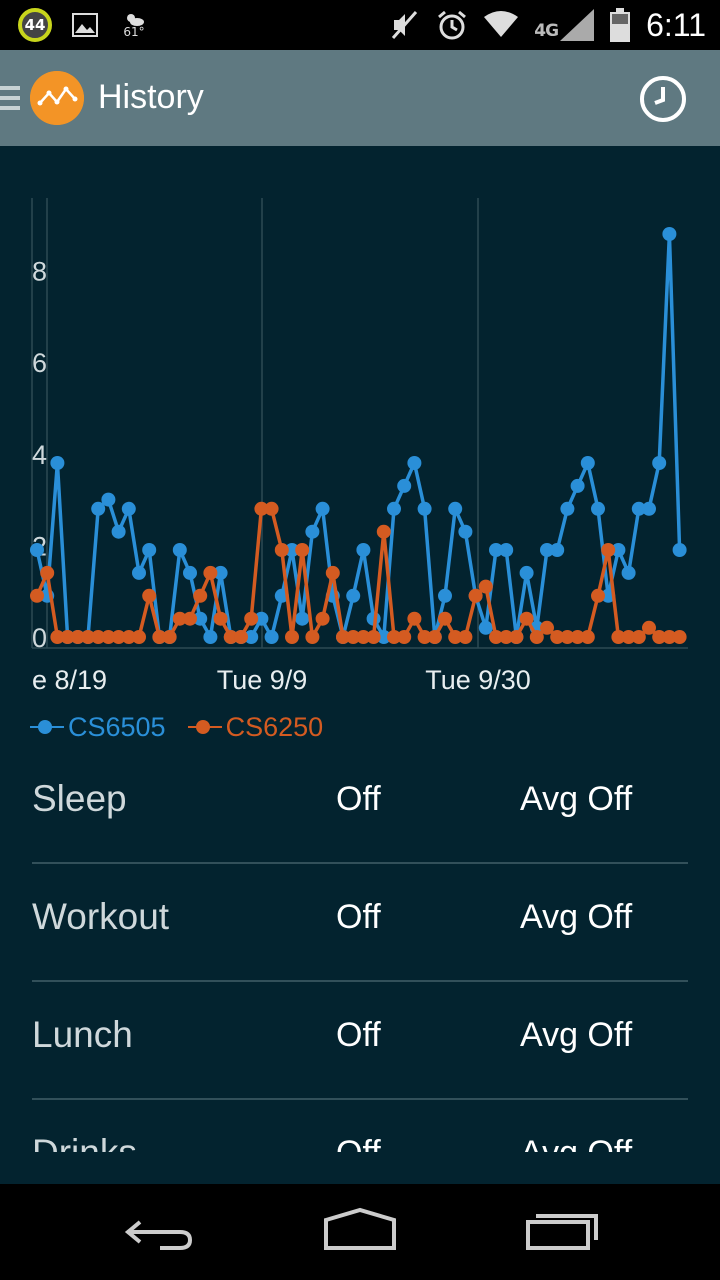  What do you see at coordinates (82, 1034) in the screenshot?
I see `row-label: Lunch` at bounding box center [82, 1034].